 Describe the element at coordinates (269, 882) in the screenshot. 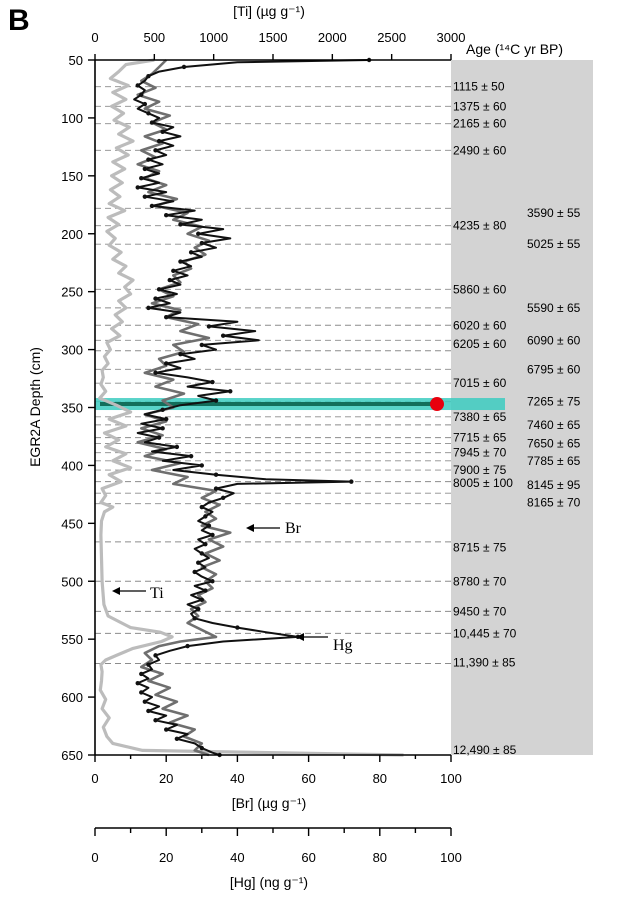

I see `bottom-axis-title-hg: [Hg] (ng g⁻¹)` at that location.